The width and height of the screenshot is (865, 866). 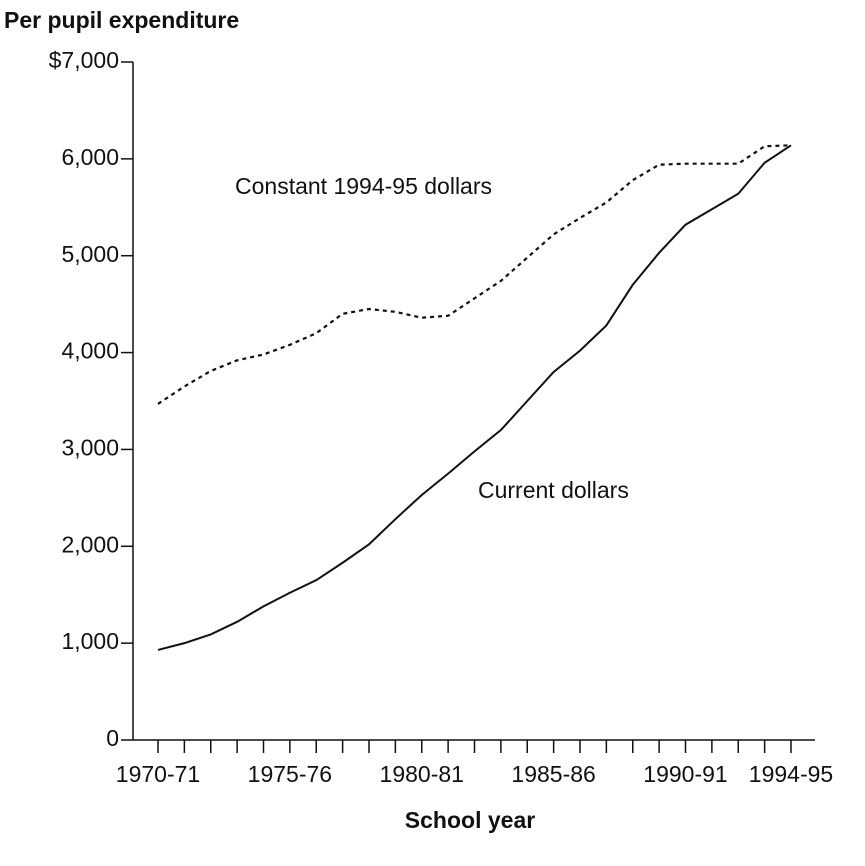 What do you see at coordinates (112, 738) in the screenshot?
I see `y-tick-label: 0` at bounding box center [112, 738].